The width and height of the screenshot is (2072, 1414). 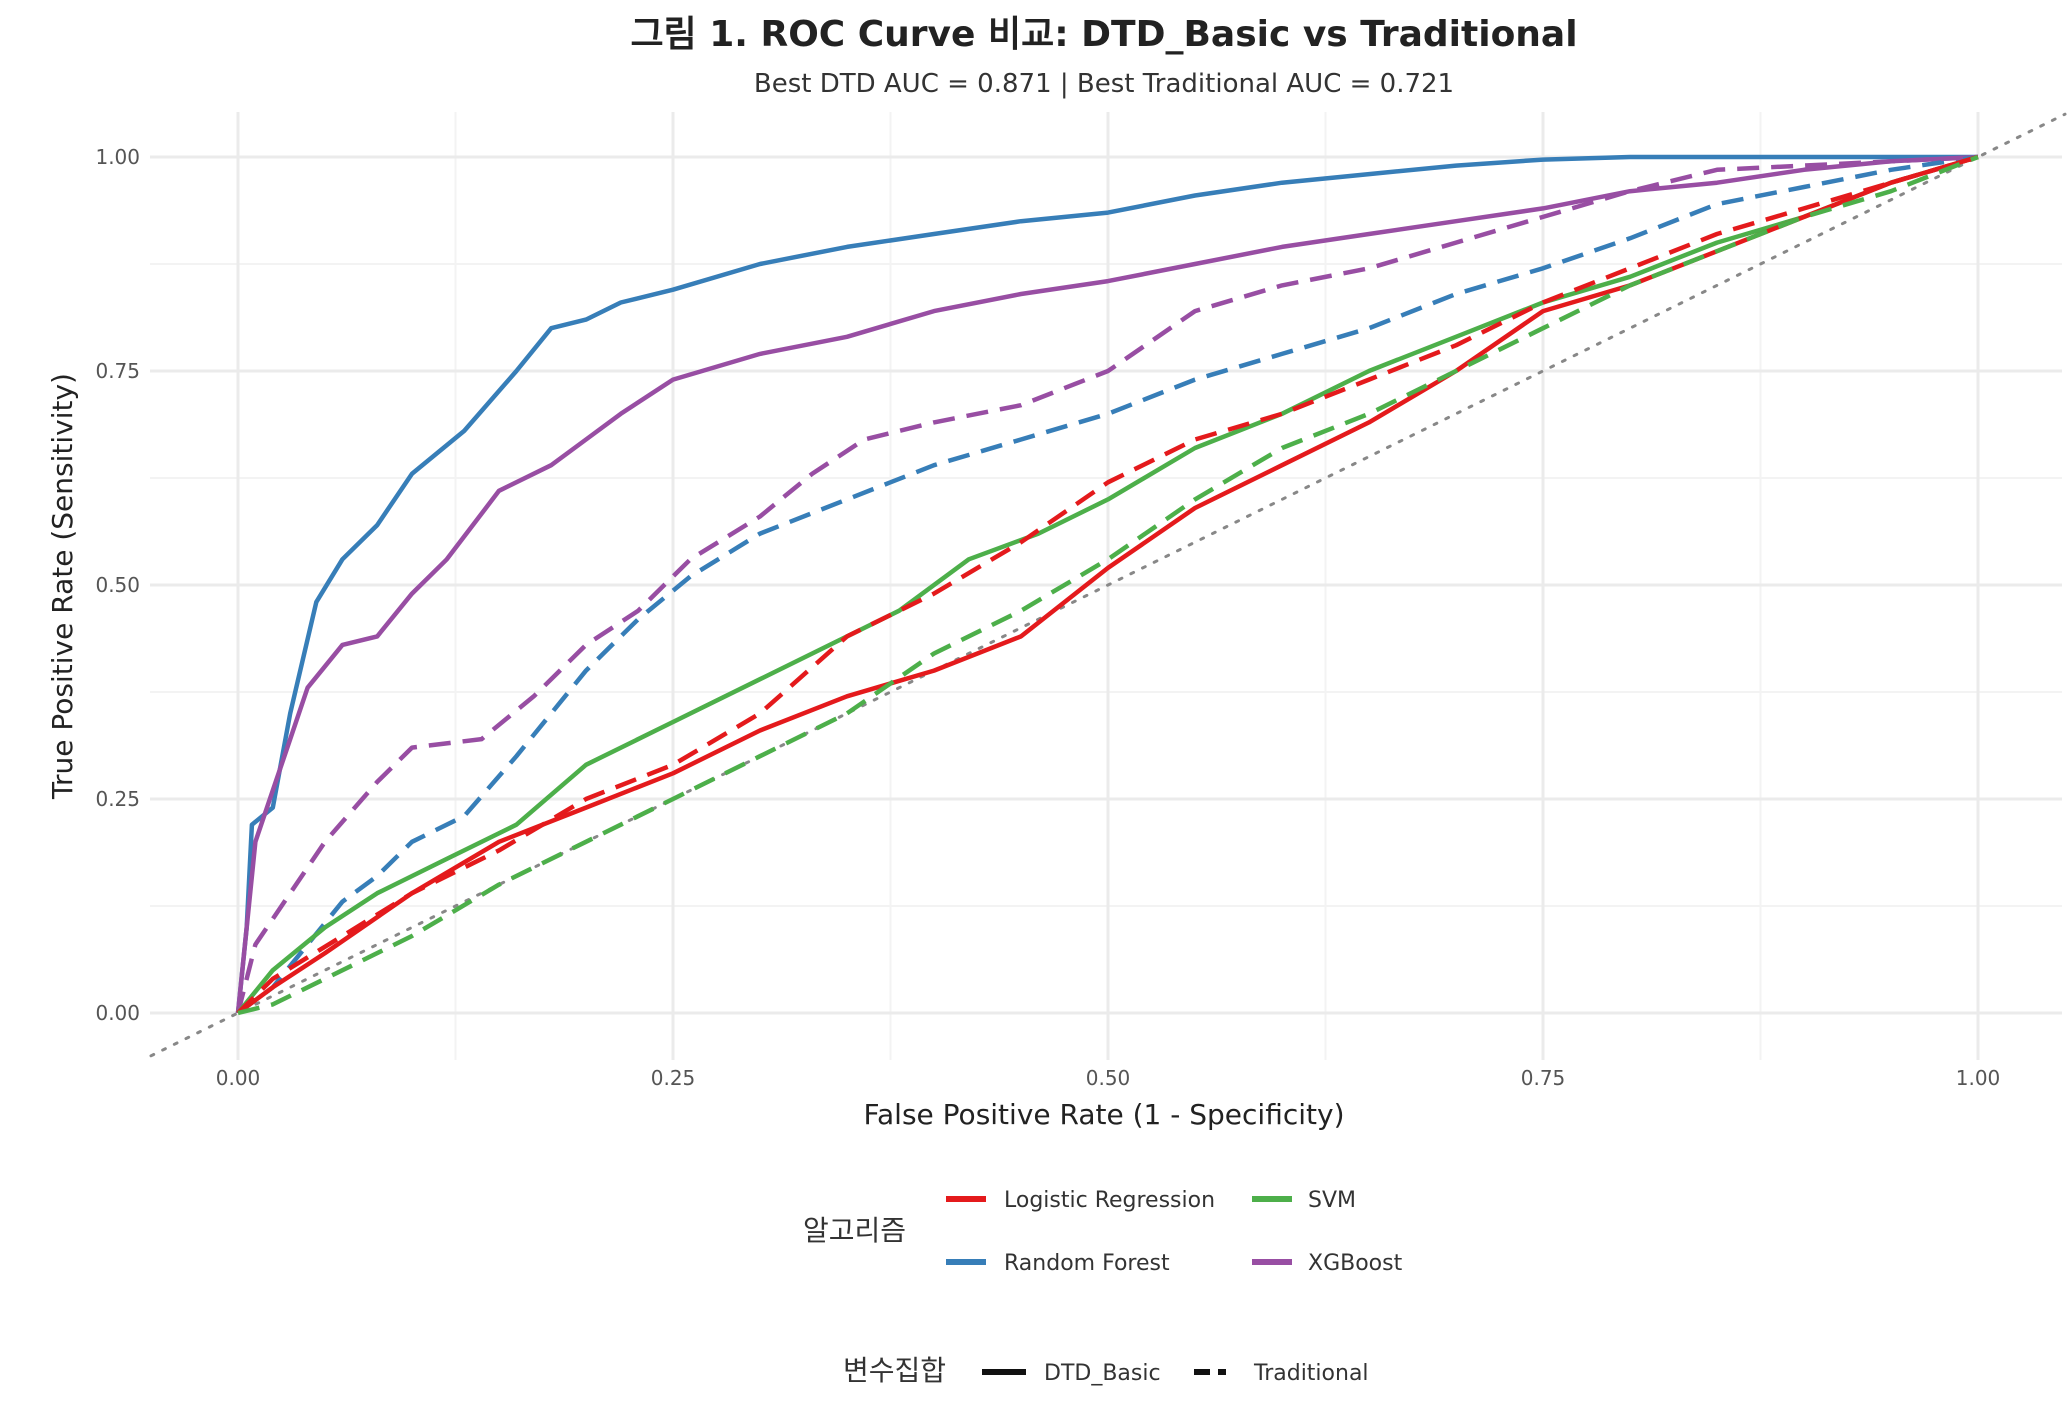 I want to click on legend-linetype: 변수집합 DTD_Basic Traditional, so click(x=1106, y=1370).